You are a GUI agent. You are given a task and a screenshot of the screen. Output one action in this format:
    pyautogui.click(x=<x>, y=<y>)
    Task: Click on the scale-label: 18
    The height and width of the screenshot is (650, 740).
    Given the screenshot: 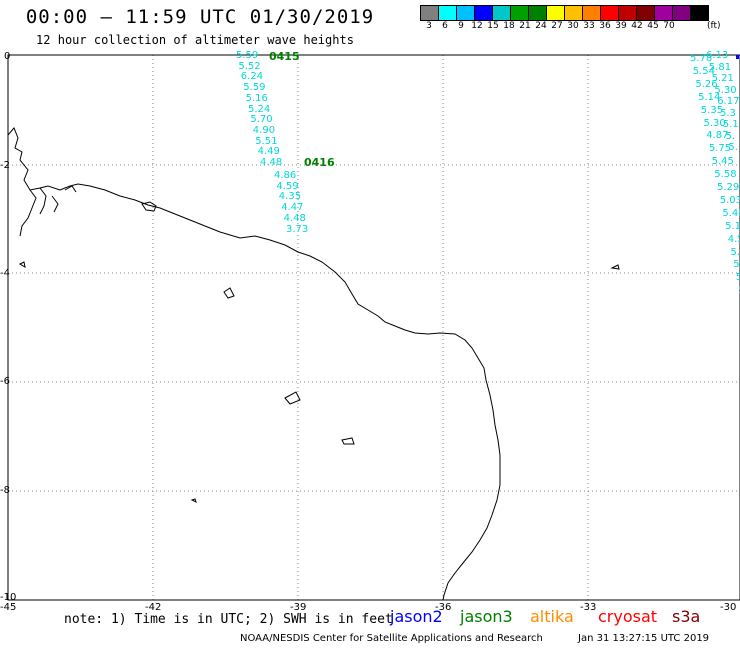 What is the action you would take?
    pyautogui.click(x=509, y=26)
    